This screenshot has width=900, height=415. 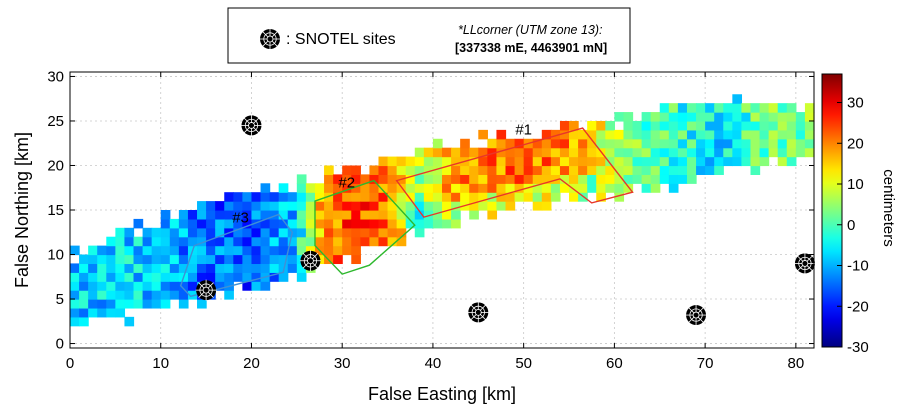 I want to click on legend-box, so click(x=429, y=35).